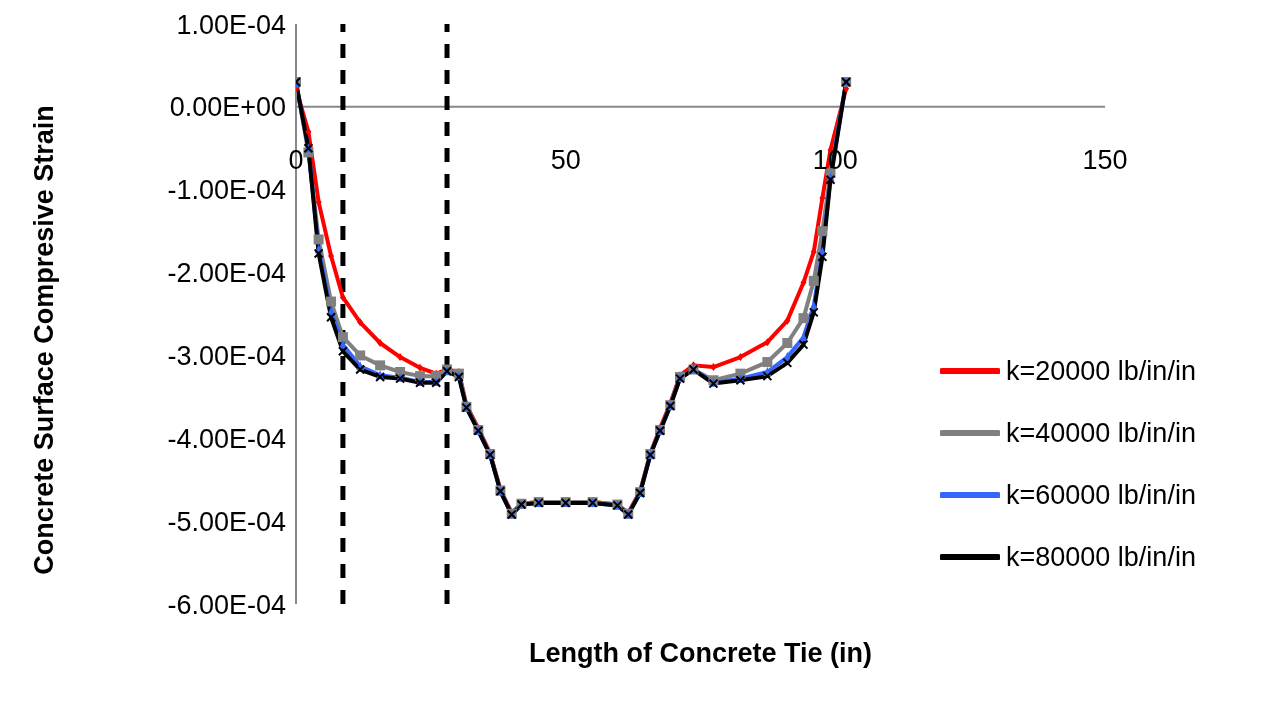 This screenshot has width=1267, height=708. Describe the element at coordinates (1105, 160) in the screenshot. I see `x-tick-label: 150` at that location.